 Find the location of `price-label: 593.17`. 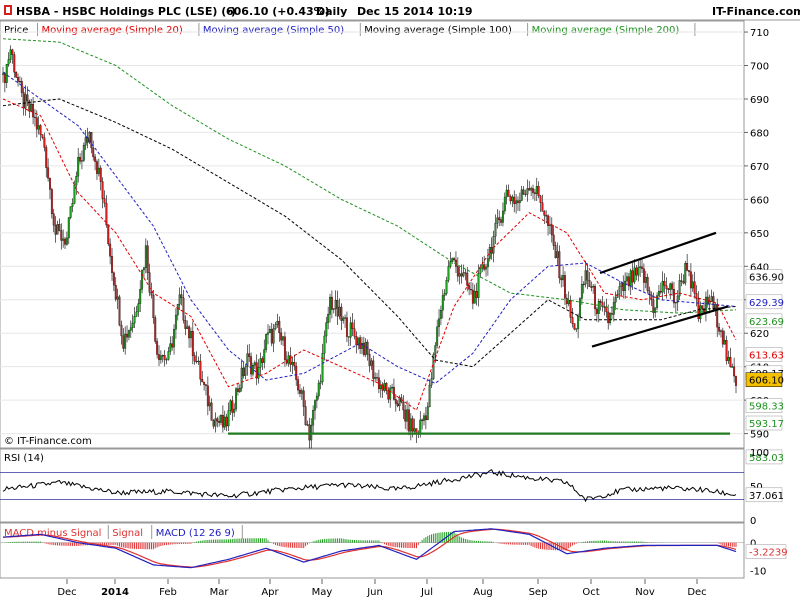

price-label: 593.17 is located at coordinates (766, 424).